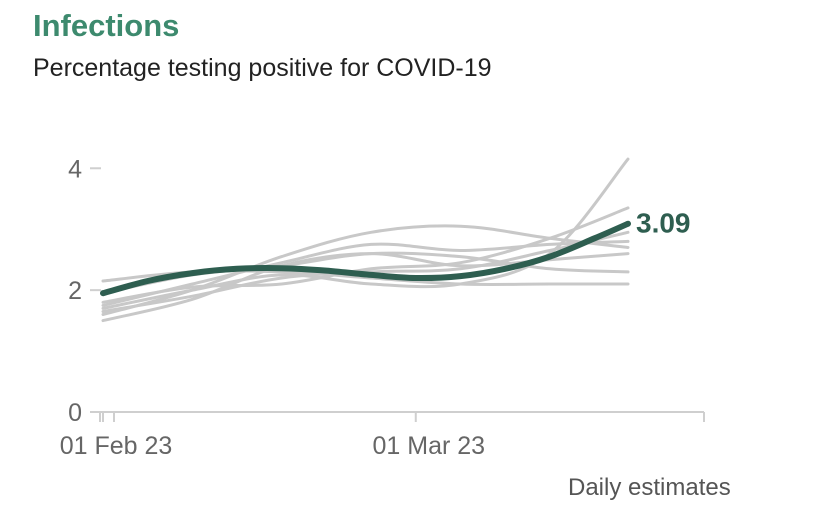 This screenshot has width=828, height=519. Describe the element at coordinates (663, 223) in the screenshot. I see `latest-value-label: 3.09` at that location.